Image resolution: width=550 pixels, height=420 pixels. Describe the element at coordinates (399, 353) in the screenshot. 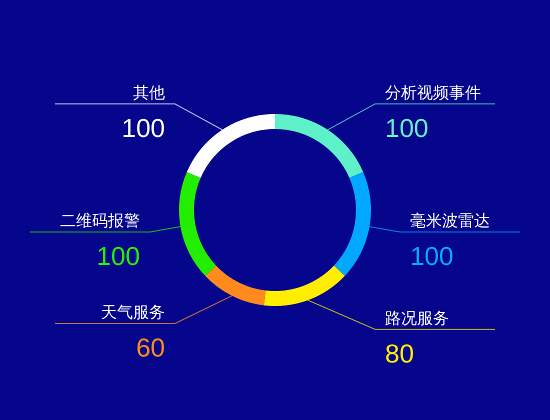

I see `data-label: 80` at that location.